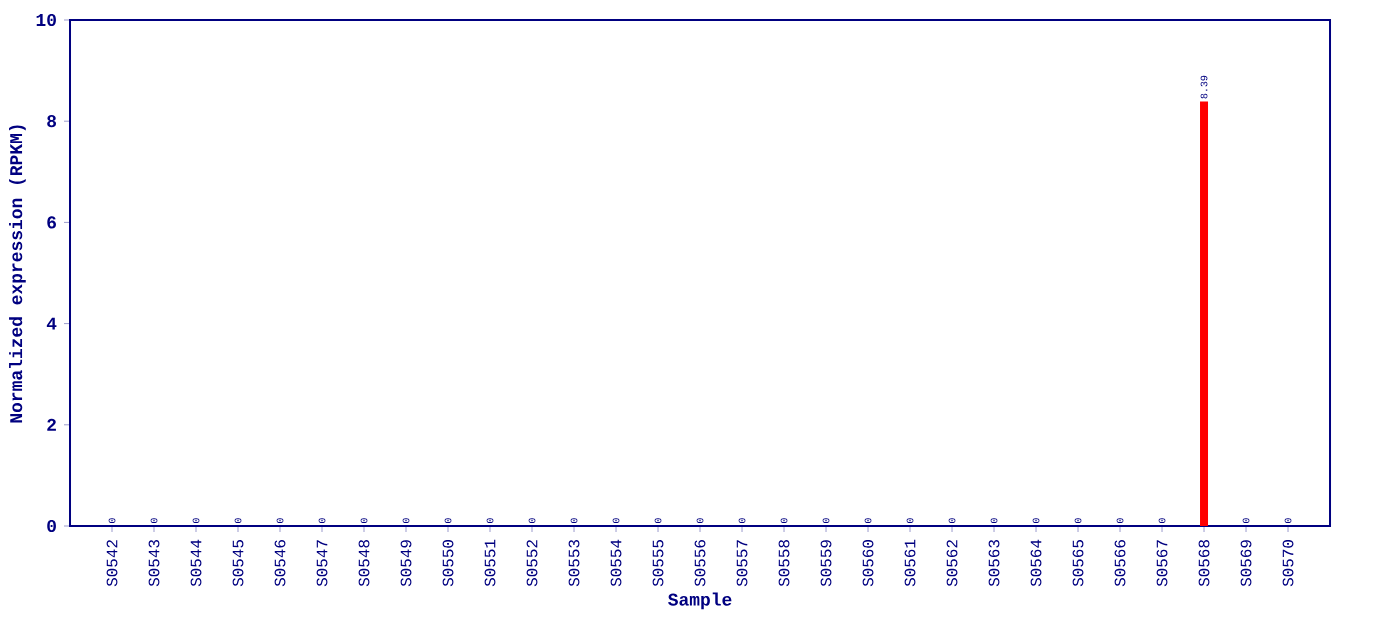  Describe the element at coordinates (17, 274) in the screenshot. I see `y-axis-title: Normalized expression (RPKM)` at that location.